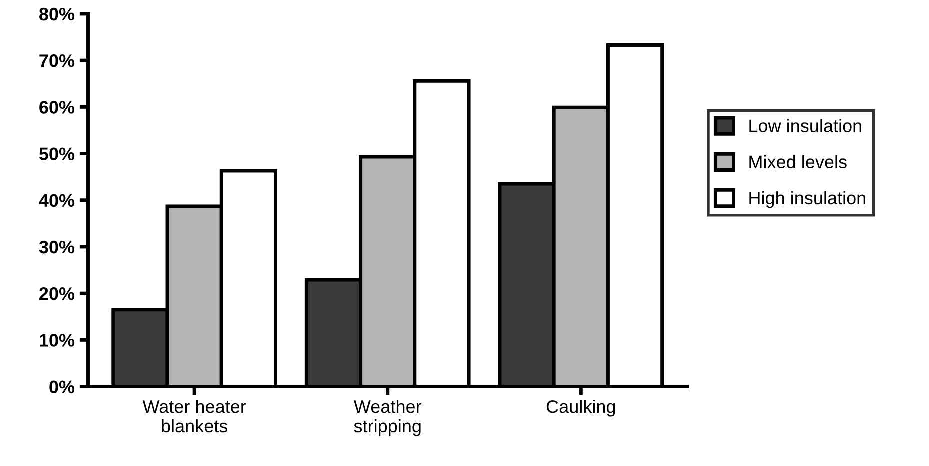 The image size is (929, 466). I want to click on y-tick-label: 80%, so click(57, 14).